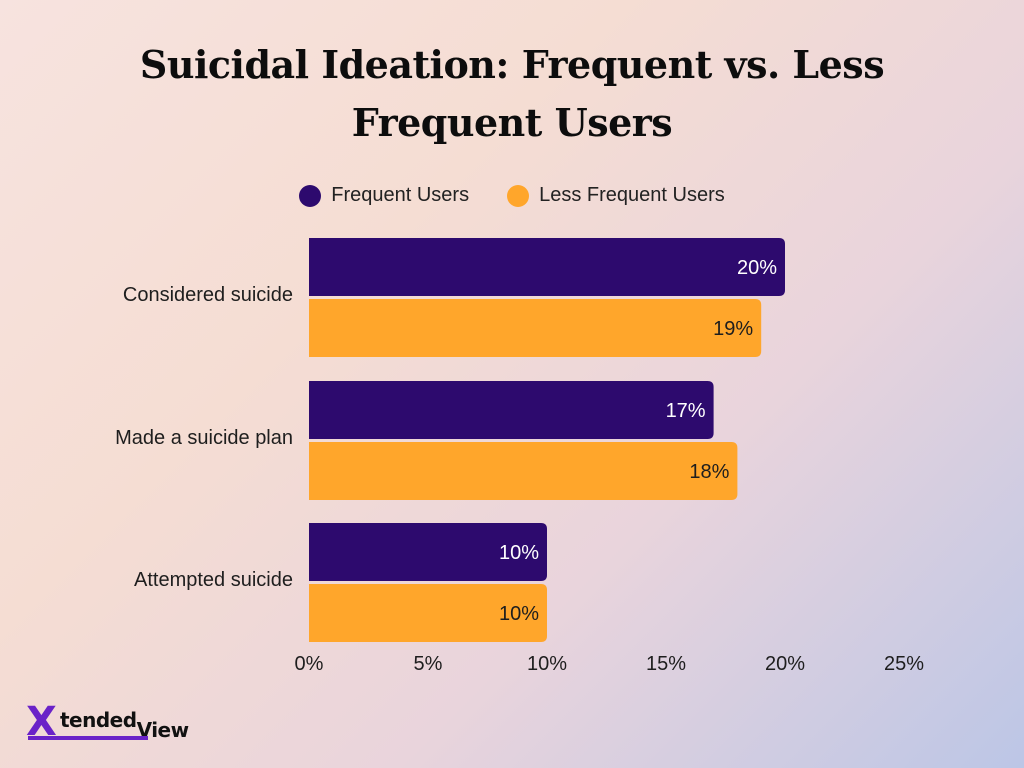 This screenshot has height=768, width=1024. Describe the element at coordinates (518, 195) in the screenshot. I see `legend-dot-less-frequent-users` at that location.